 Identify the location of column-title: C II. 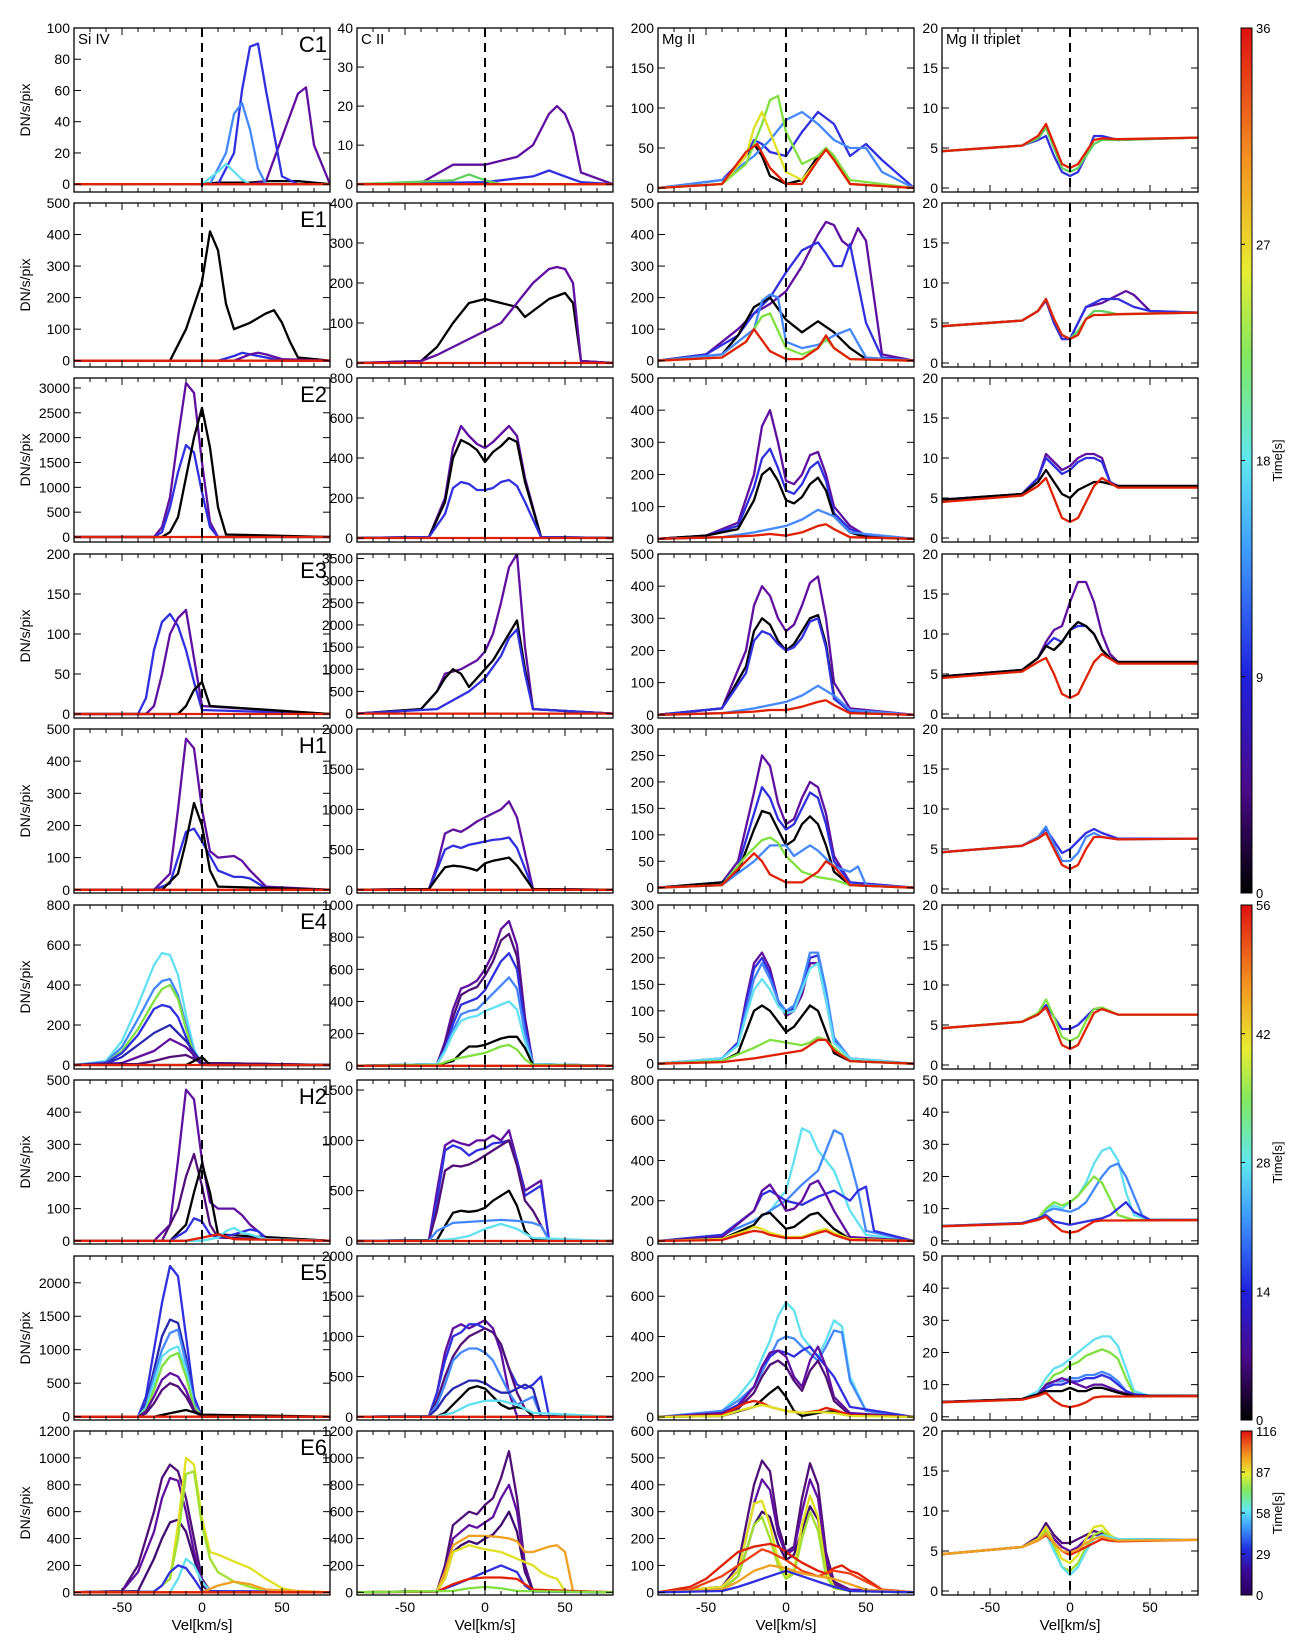
(372, 39).